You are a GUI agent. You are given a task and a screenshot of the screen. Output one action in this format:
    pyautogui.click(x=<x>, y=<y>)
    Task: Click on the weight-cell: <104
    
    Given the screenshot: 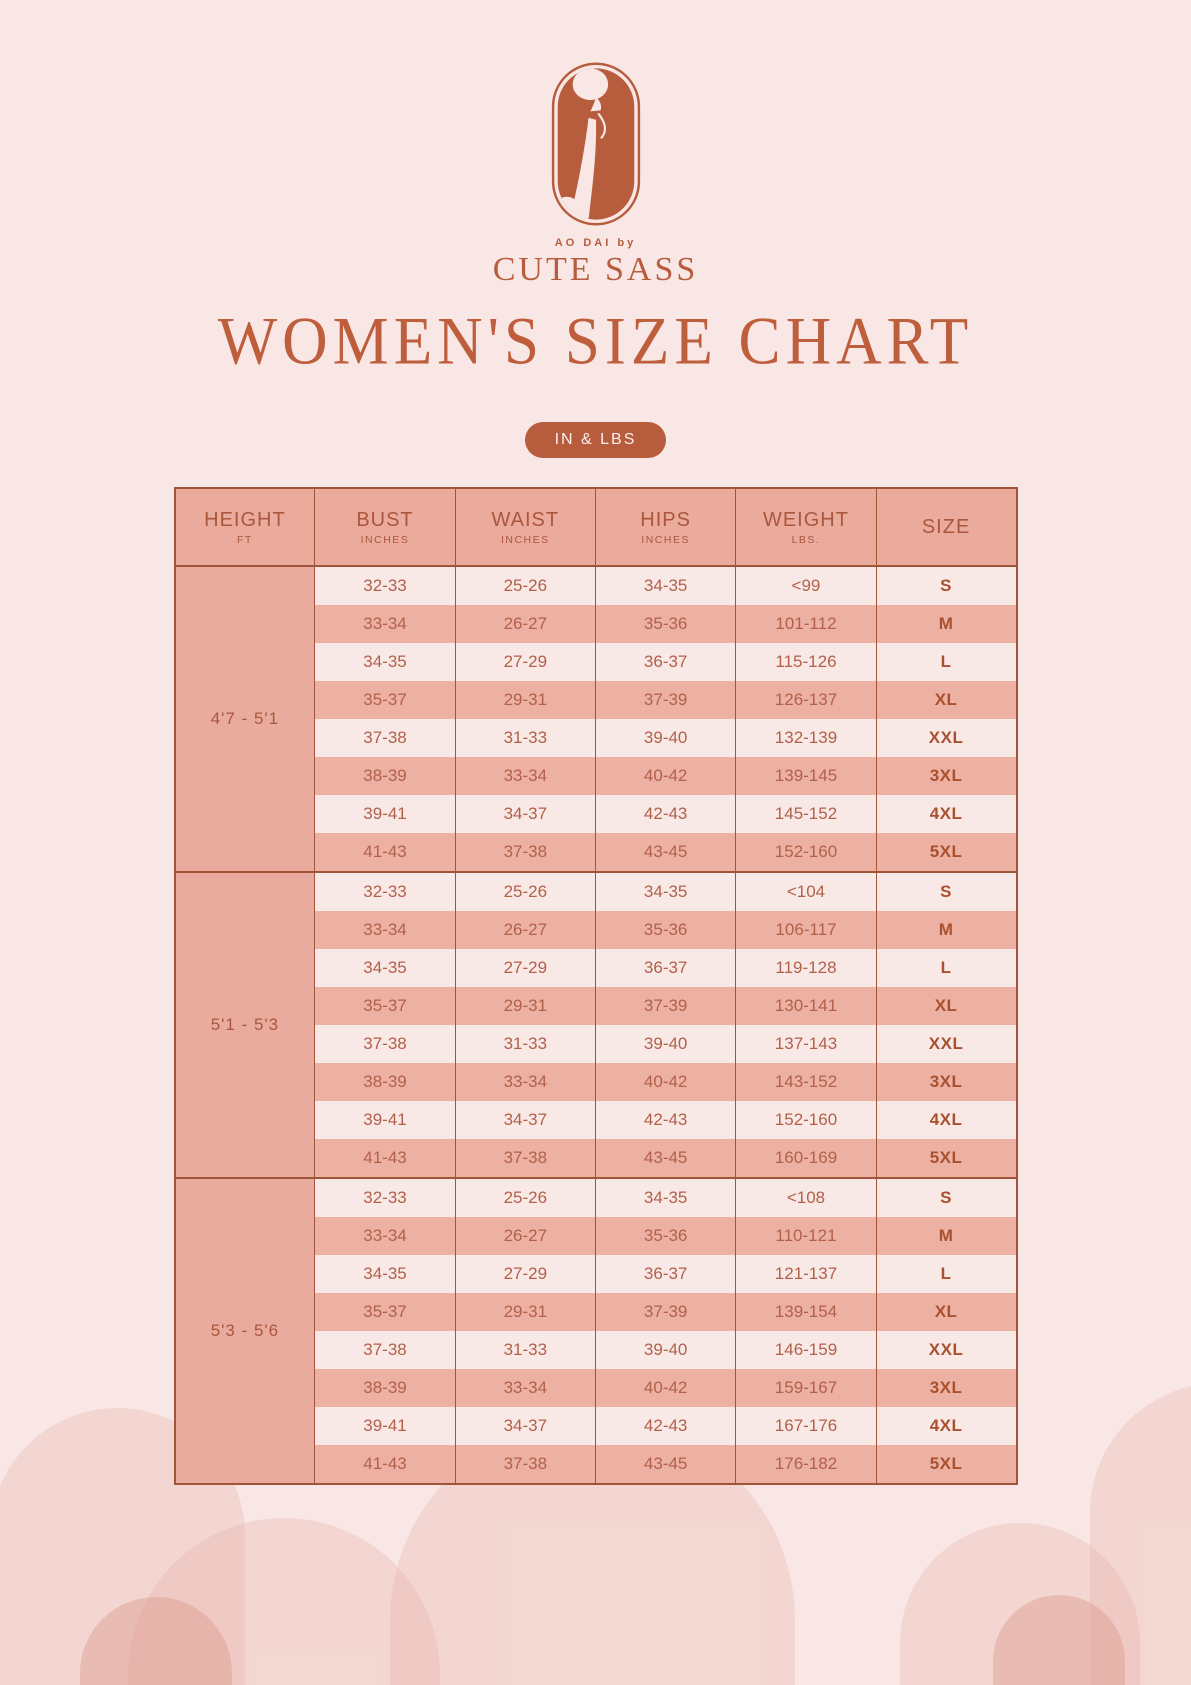 What is the action you would take?
    pyautogui.click(x=806, y=892)
    